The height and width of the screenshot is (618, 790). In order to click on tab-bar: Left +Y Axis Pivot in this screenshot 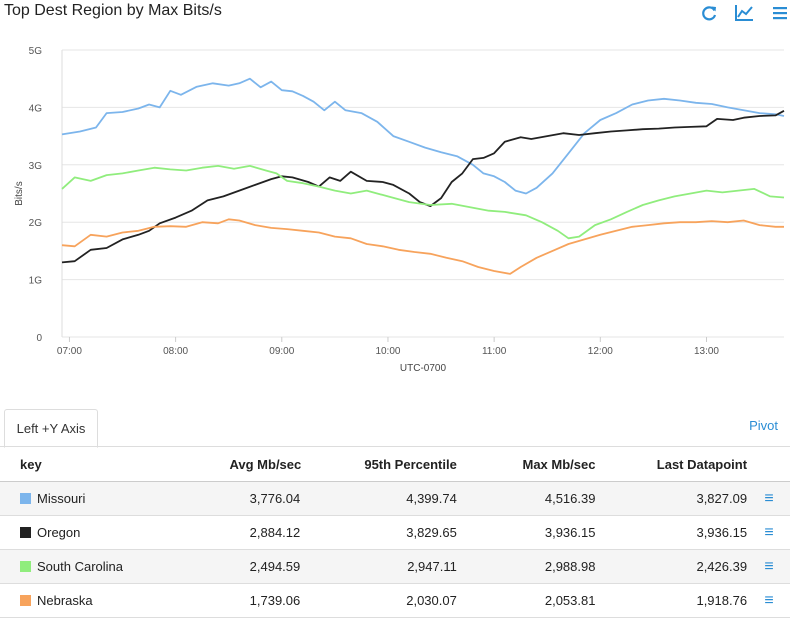, I will do `click(395, 428)`.